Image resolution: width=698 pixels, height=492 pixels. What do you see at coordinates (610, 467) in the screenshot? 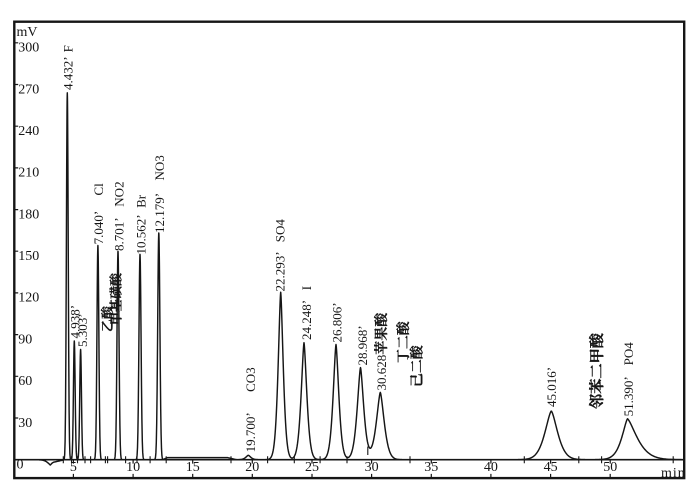
I see `svg-text: 50` at bounding box center [610, 467].